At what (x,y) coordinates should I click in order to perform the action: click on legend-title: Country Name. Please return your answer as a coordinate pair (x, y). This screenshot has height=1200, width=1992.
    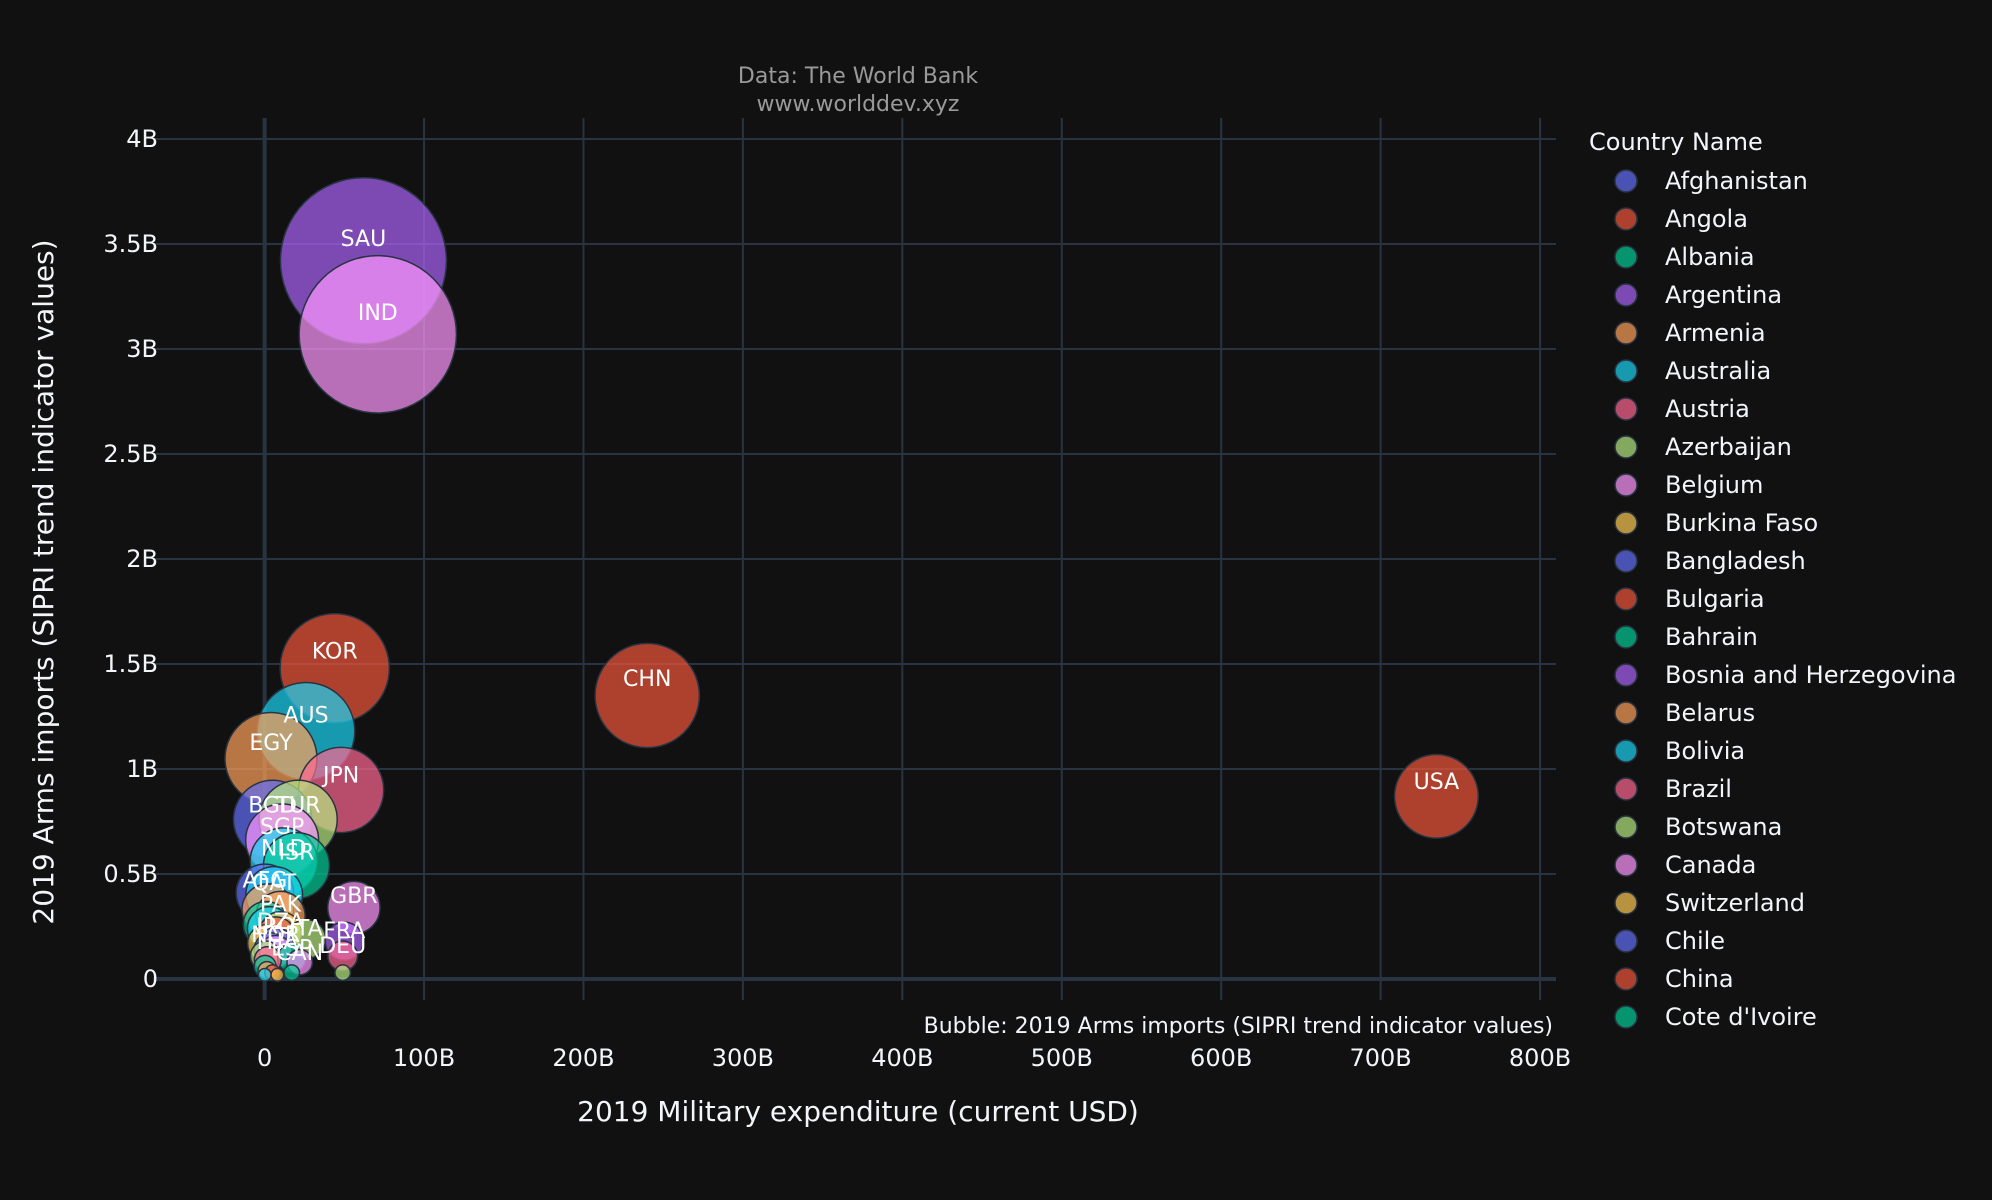
    Looking at the image, I should click on (1676, 142).